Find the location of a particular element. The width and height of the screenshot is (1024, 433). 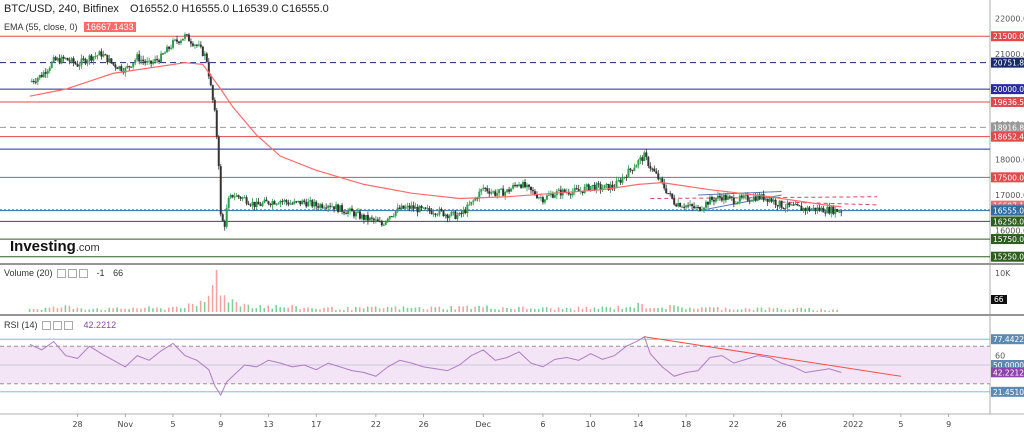

rsi-trendline is located at coordinates (772, 356).